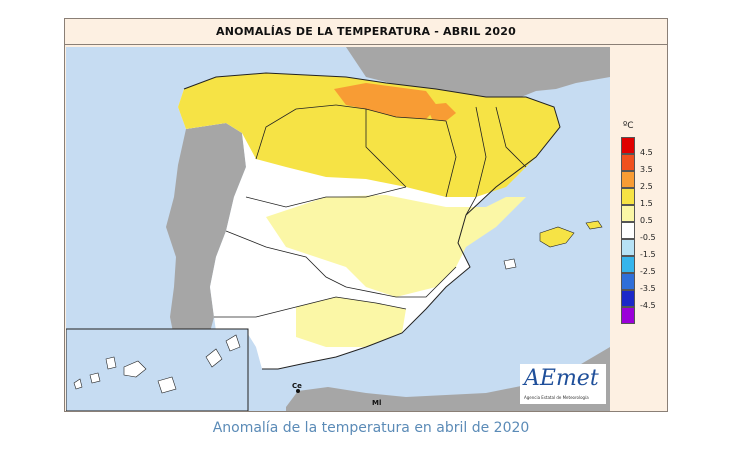 This screenshot has height=450, width=742. What do you see at coordinates (639, 147) in the screenshot?
I see `legend-item: 4.5` at bounding box center [639, 147].